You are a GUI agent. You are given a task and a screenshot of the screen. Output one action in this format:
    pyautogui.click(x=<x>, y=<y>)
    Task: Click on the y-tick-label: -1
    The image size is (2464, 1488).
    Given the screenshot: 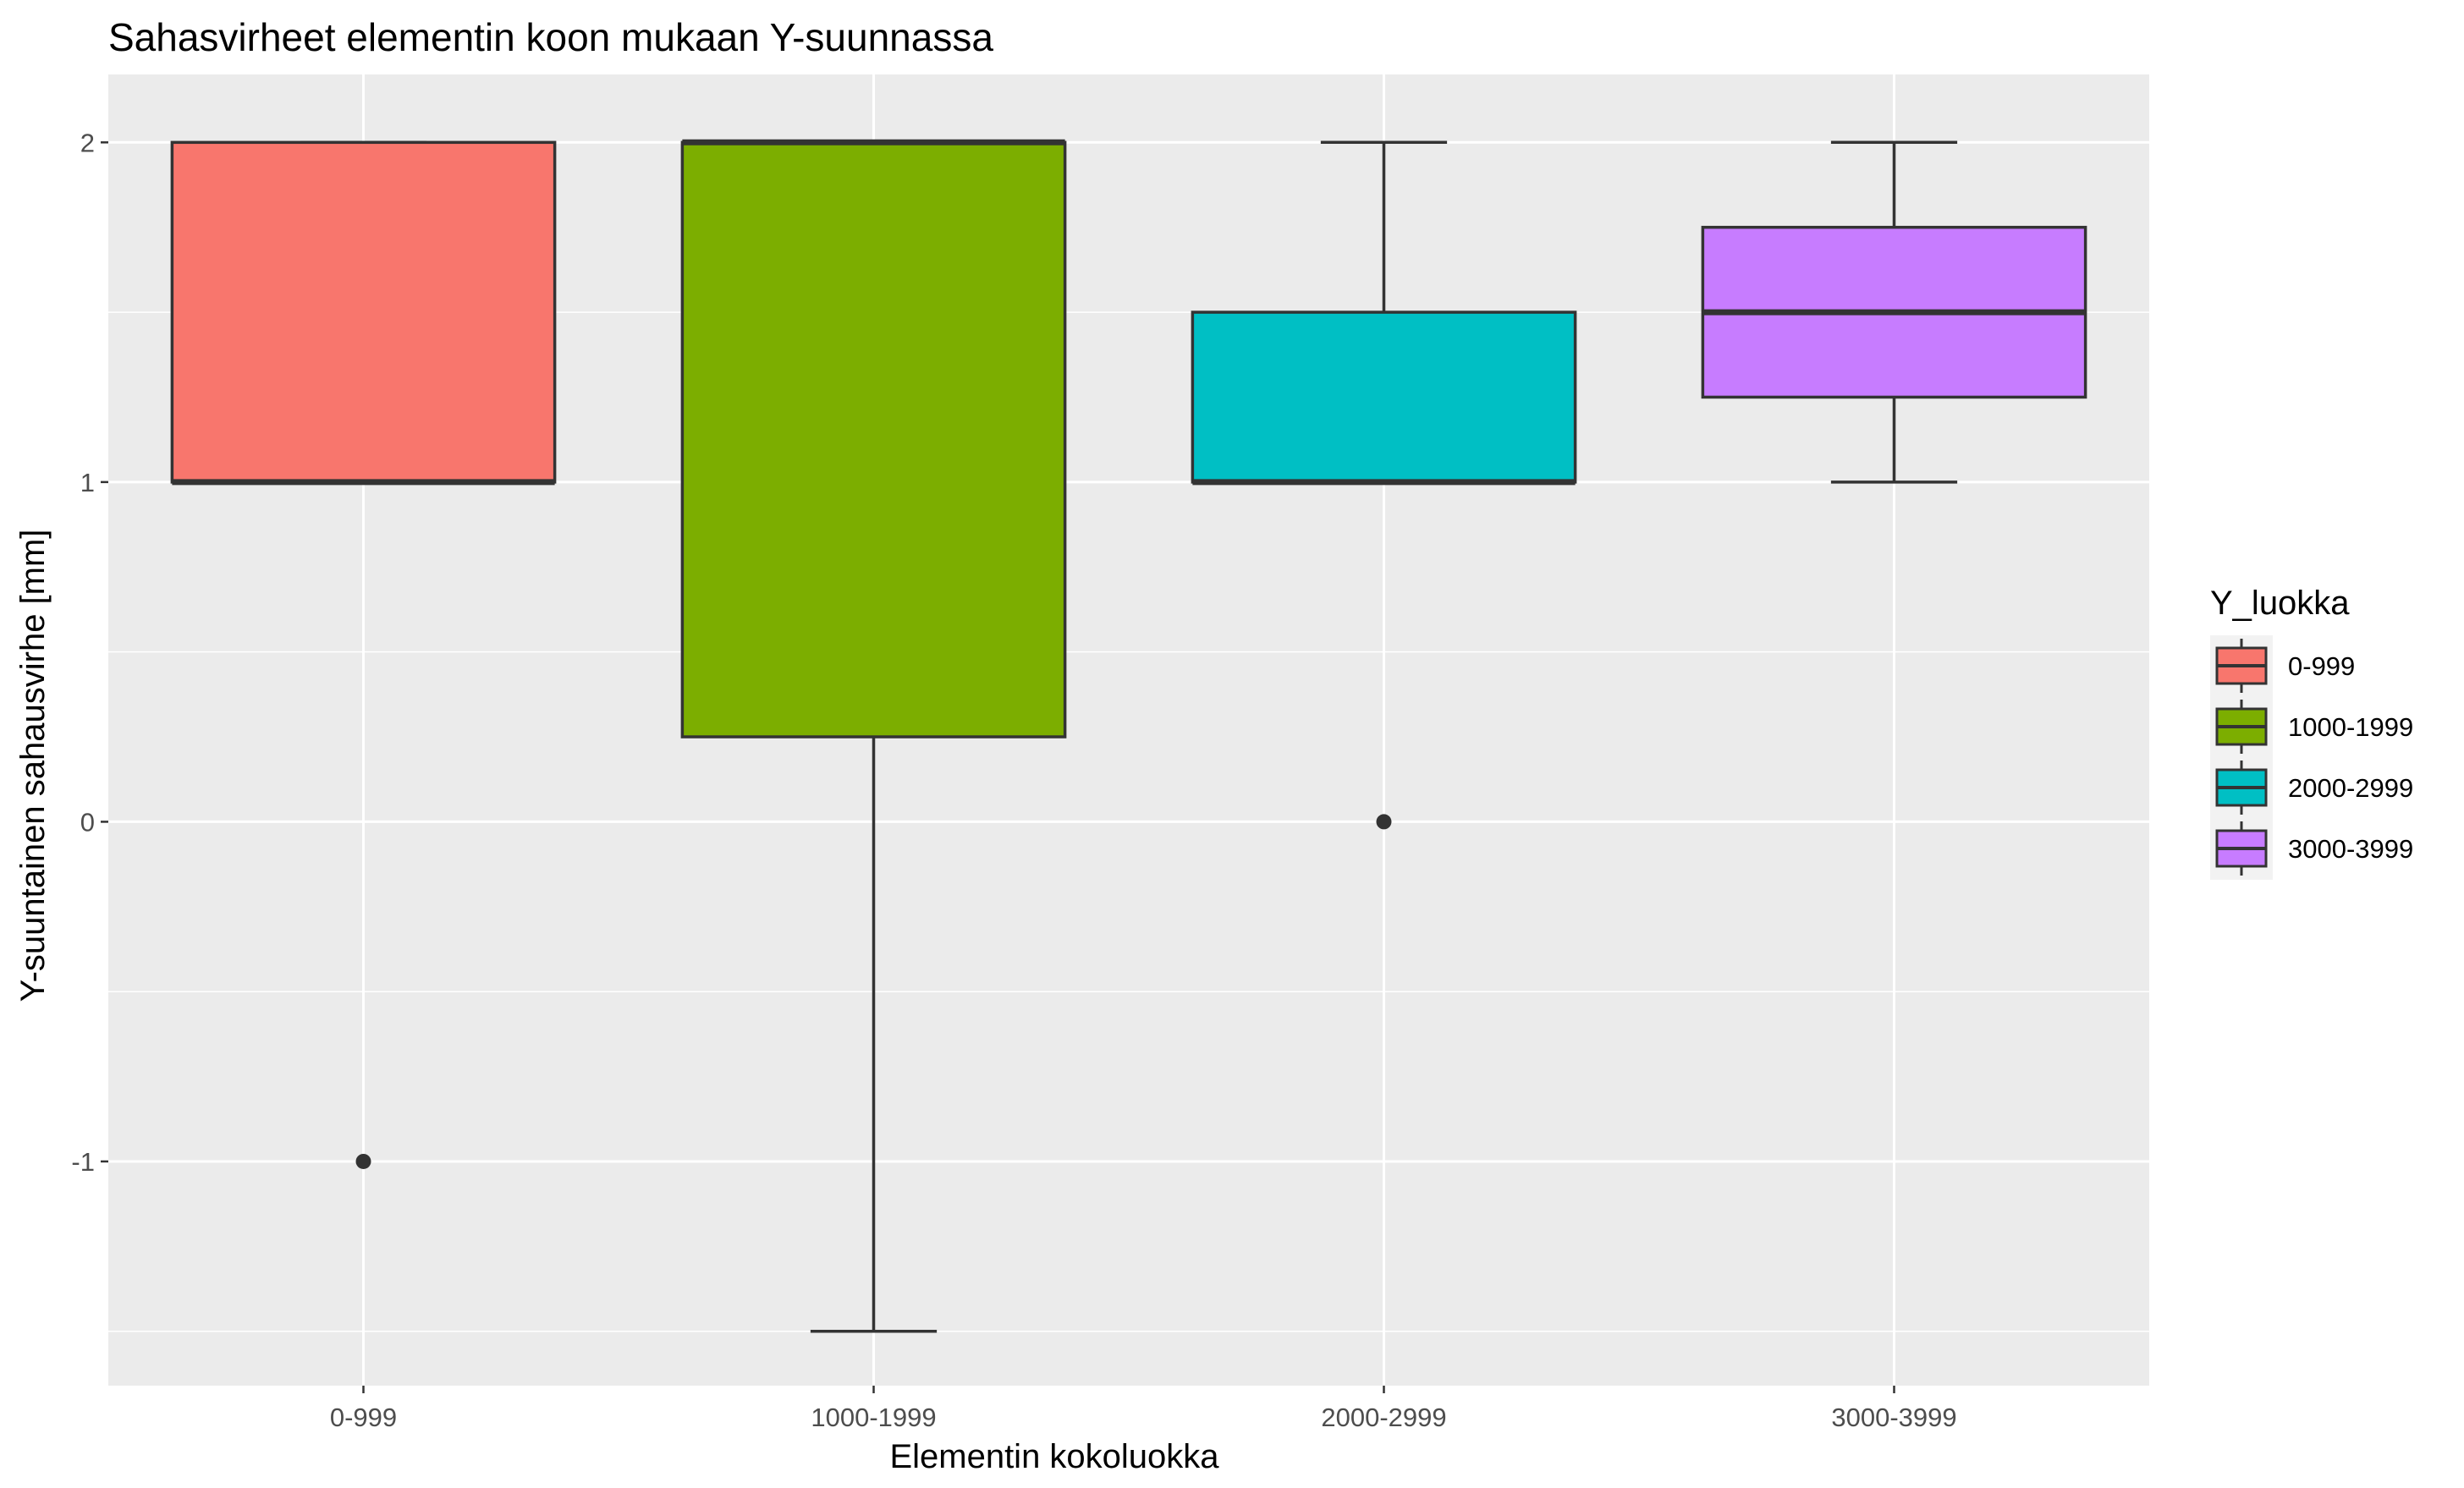 What is the action you would take?
    pyautogui.click(x=83, y=1162)
    